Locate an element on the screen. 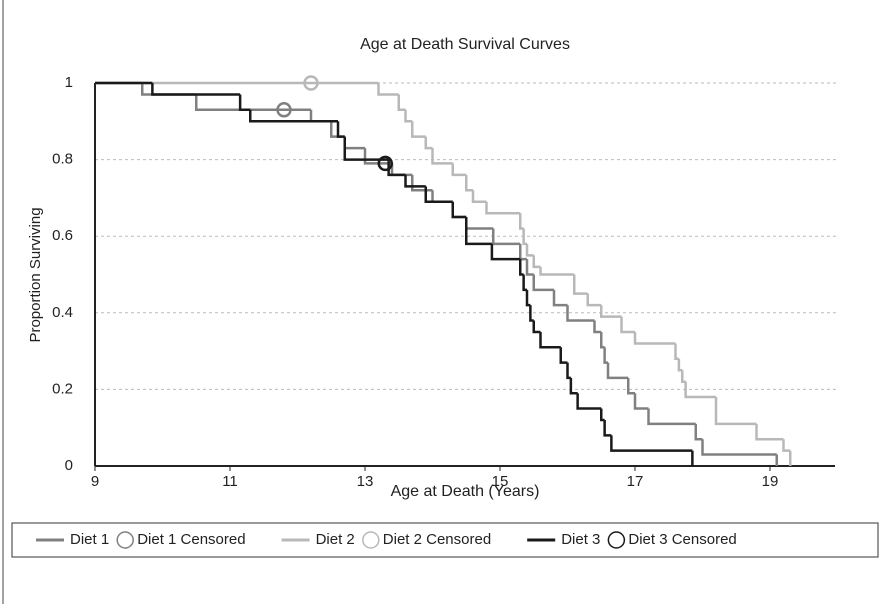  x-tick-label: 11 is located at coordinates (230, 481).